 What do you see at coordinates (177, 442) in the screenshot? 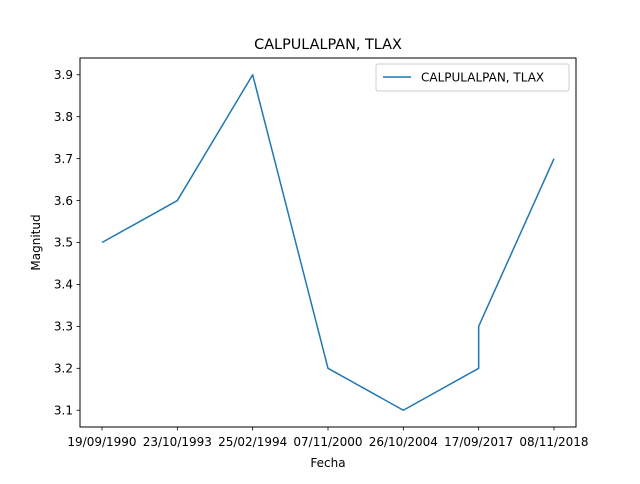
I see `x-tick-label: 23/10/1993` at bounding box center [177, 442].